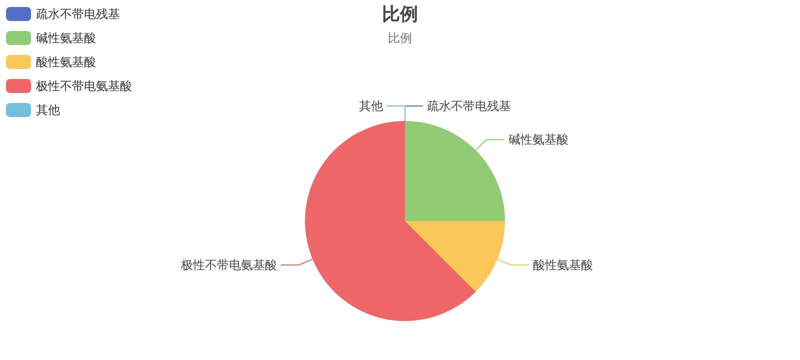 This screenshot has width=800, height=360. Describe the element at coordinates (400, 14) in the screenshot. I see `chart-title: 比例` at that location.